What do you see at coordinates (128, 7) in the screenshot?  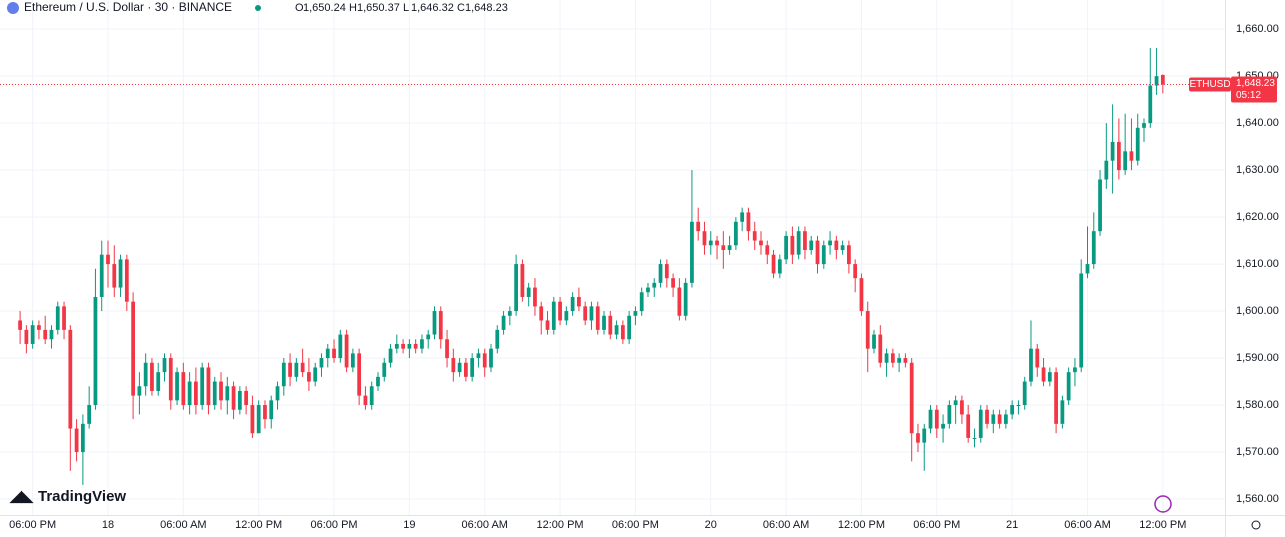 I see `chart-title: Ethereum / U.S. Dollar · 30 · BINANCE` at bounding box center [128, 7].